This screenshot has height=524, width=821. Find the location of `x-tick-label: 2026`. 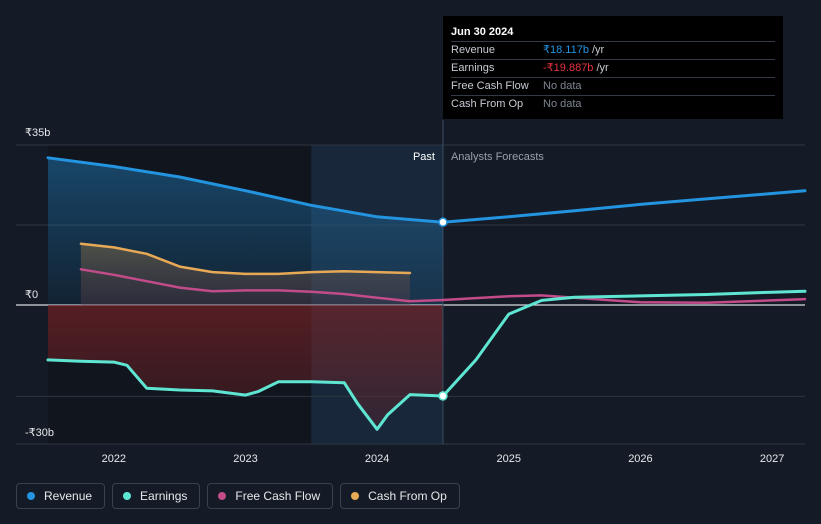

x-tick-label: 2026 is located at coordinates (640, 459).